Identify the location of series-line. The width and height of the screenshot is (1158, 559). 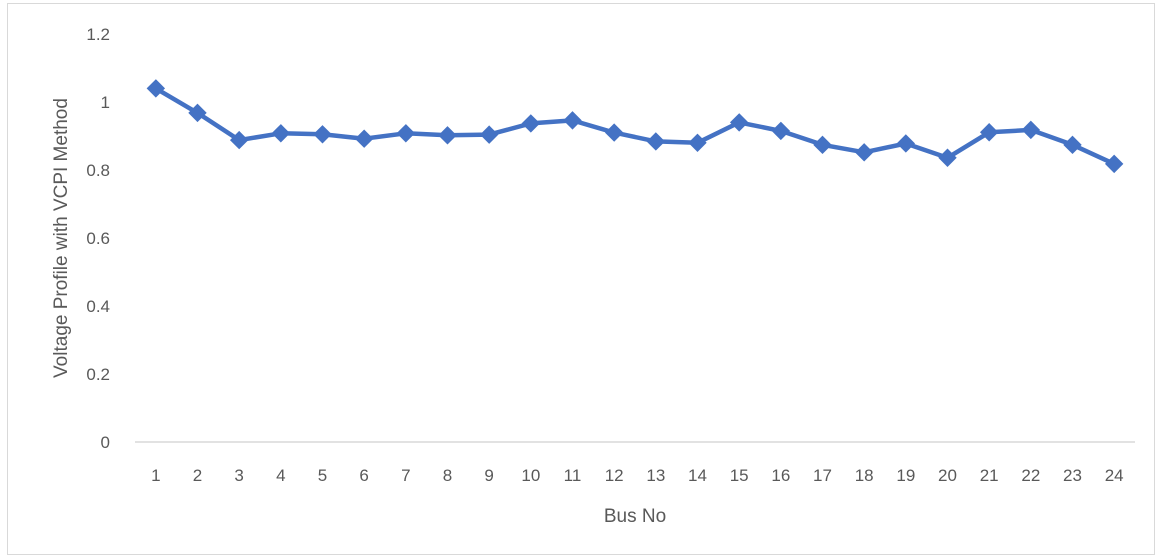
(635, 126).